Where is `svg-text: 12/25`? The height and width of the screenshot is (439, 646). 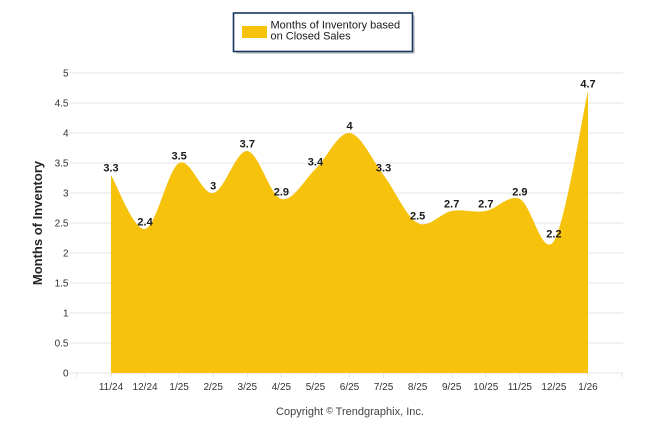
svg-text: 12/25 is located at coordinates (553, 387).